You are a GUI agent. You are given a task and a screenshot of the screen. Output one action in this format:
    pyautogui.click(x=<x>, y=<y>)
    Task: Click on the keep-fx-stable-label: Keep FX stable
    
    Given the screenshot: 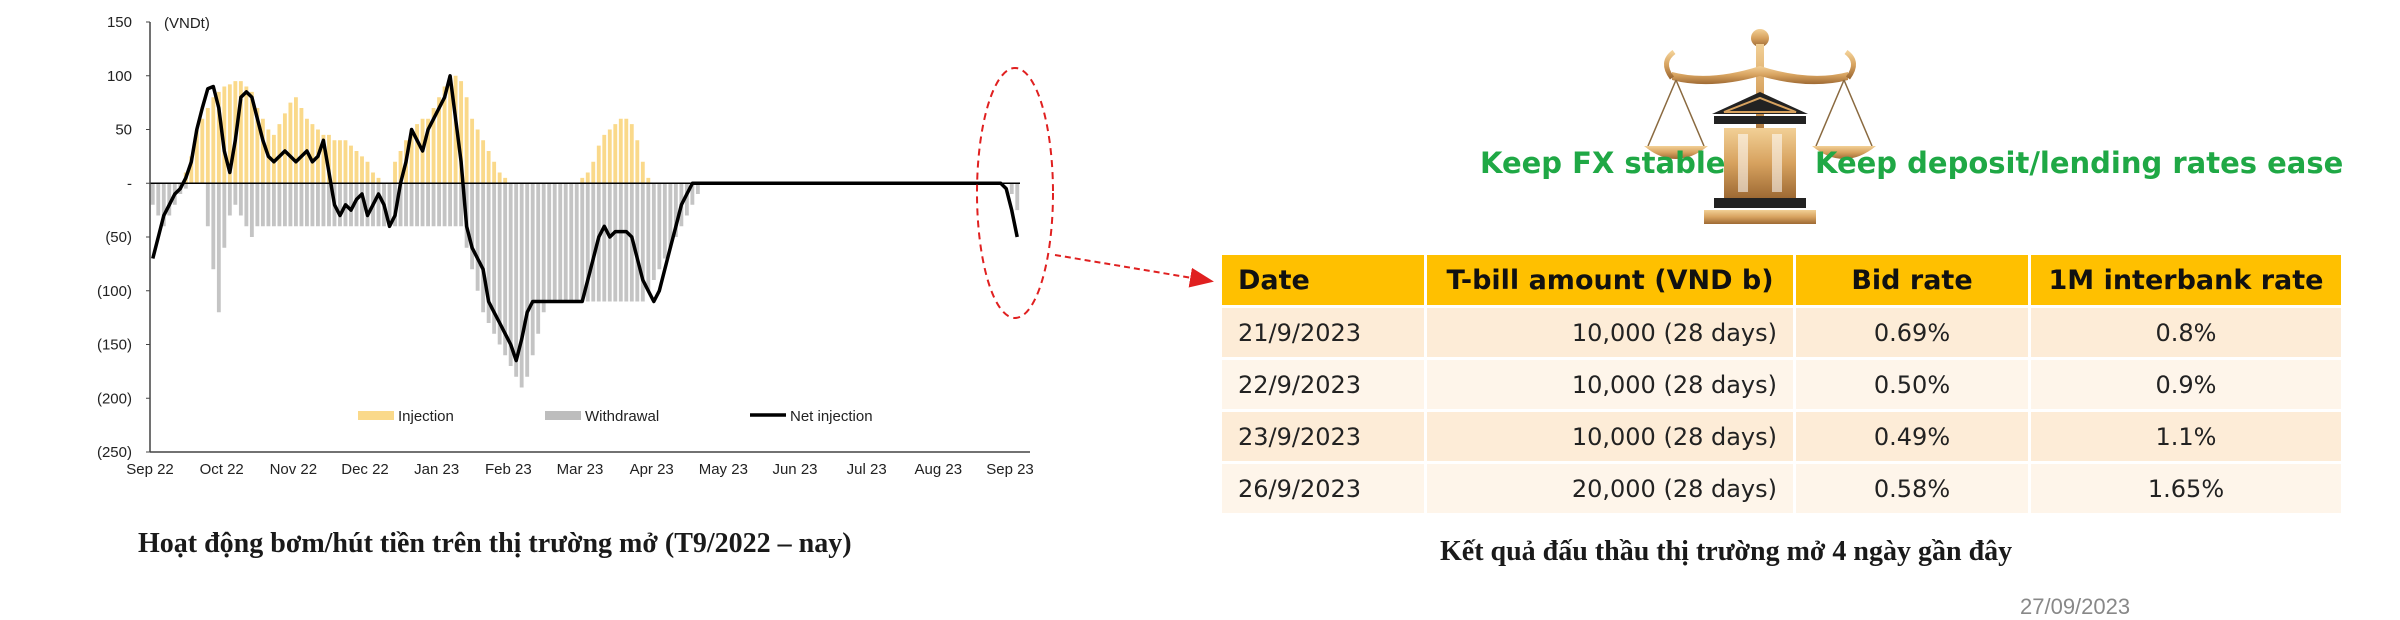 What is the action you would take?
    pyautogui.click(x=1603, y=163)
    